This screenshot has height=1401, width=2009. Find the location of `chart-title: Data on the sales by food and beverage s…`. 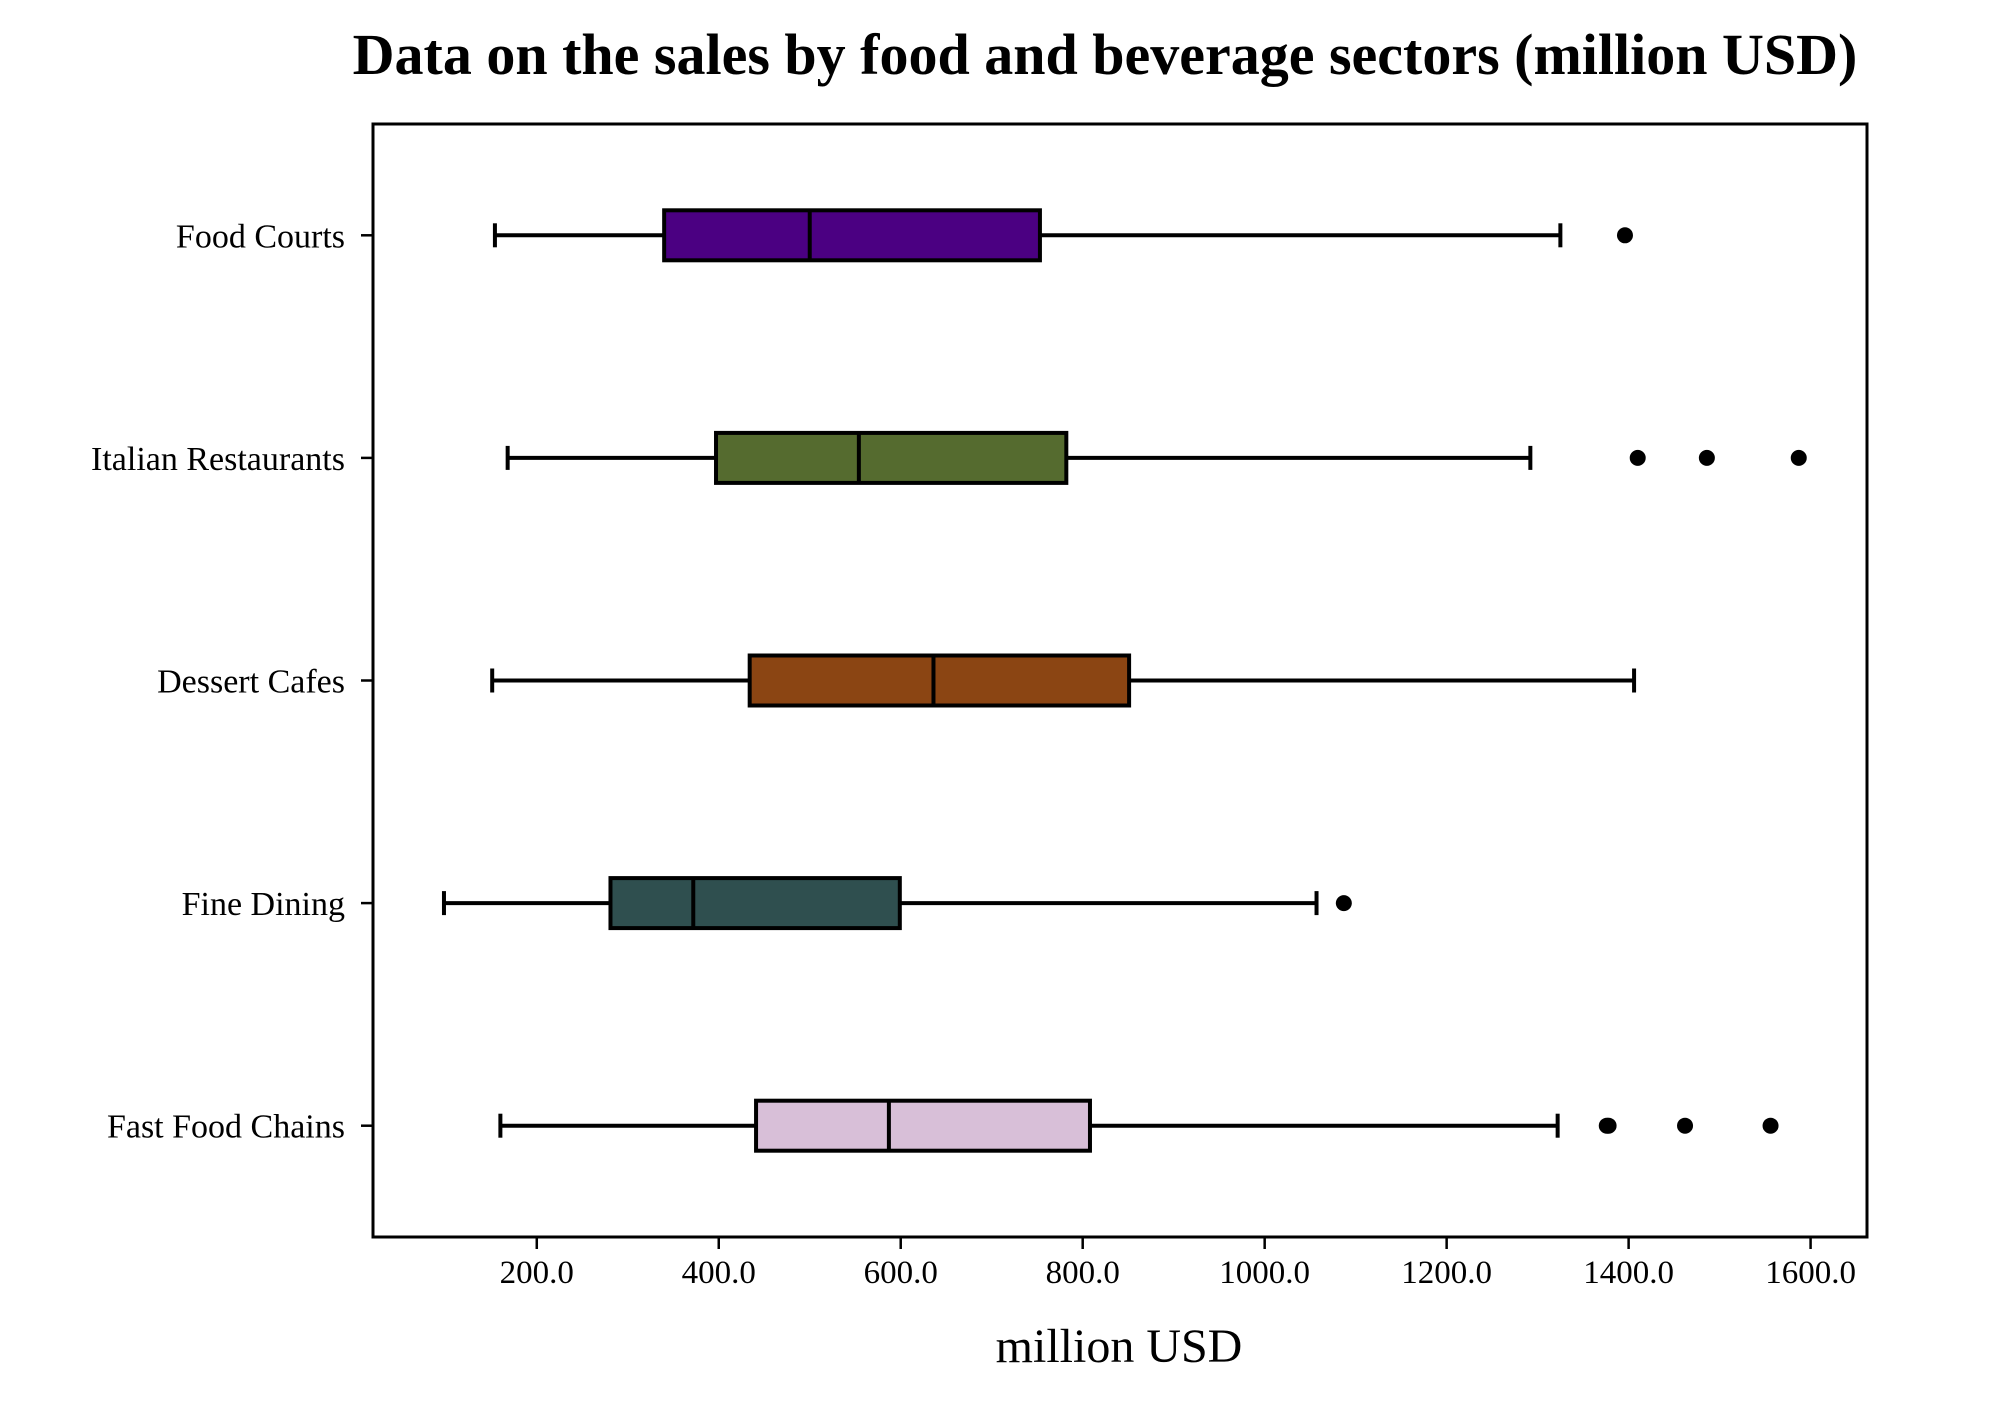

chart-title: Data on the sales by food and beverage s… is located at coordinates (1105, 54).